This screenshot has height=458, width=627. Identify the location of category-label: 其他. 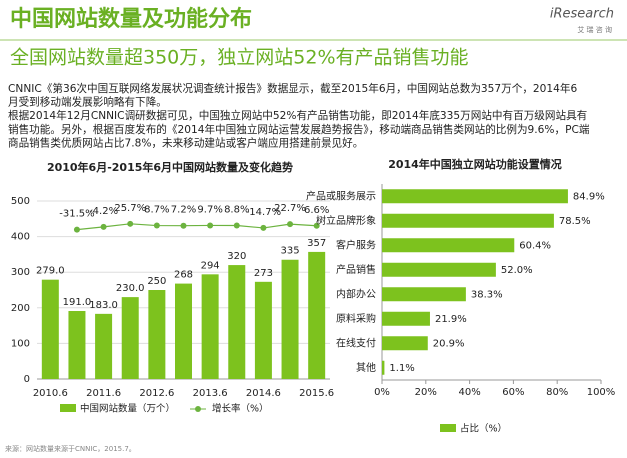
(366, 367).